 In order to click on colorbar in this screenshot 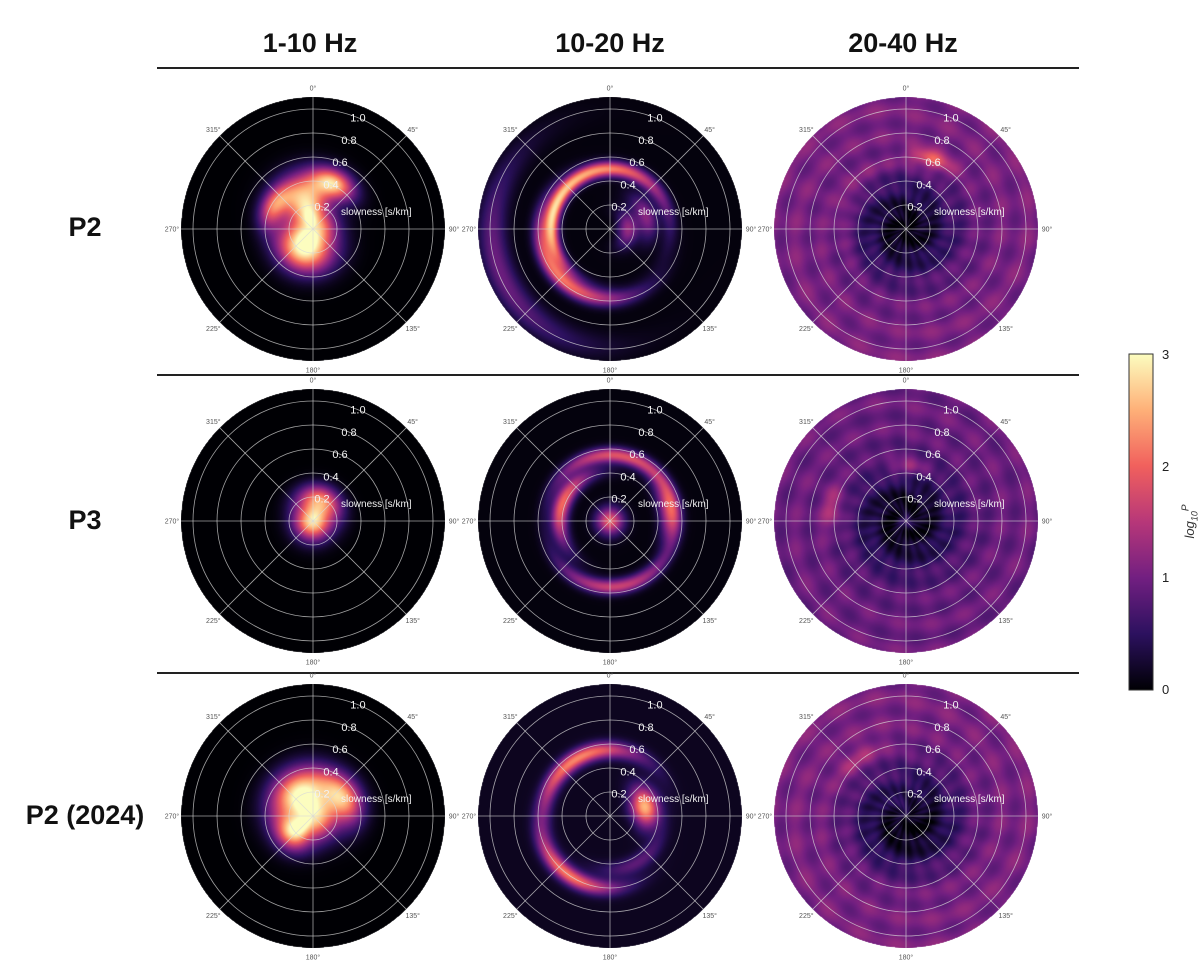, I will do `click(1141, 522)`.